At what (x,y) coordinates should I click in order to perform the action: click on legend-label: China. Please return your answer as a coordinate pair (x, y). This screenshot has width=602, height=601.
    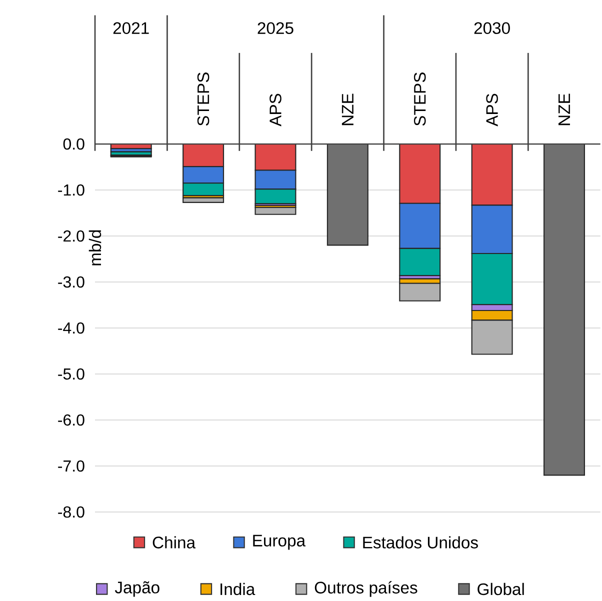
    Looking at the image, I should click on (174, 542).